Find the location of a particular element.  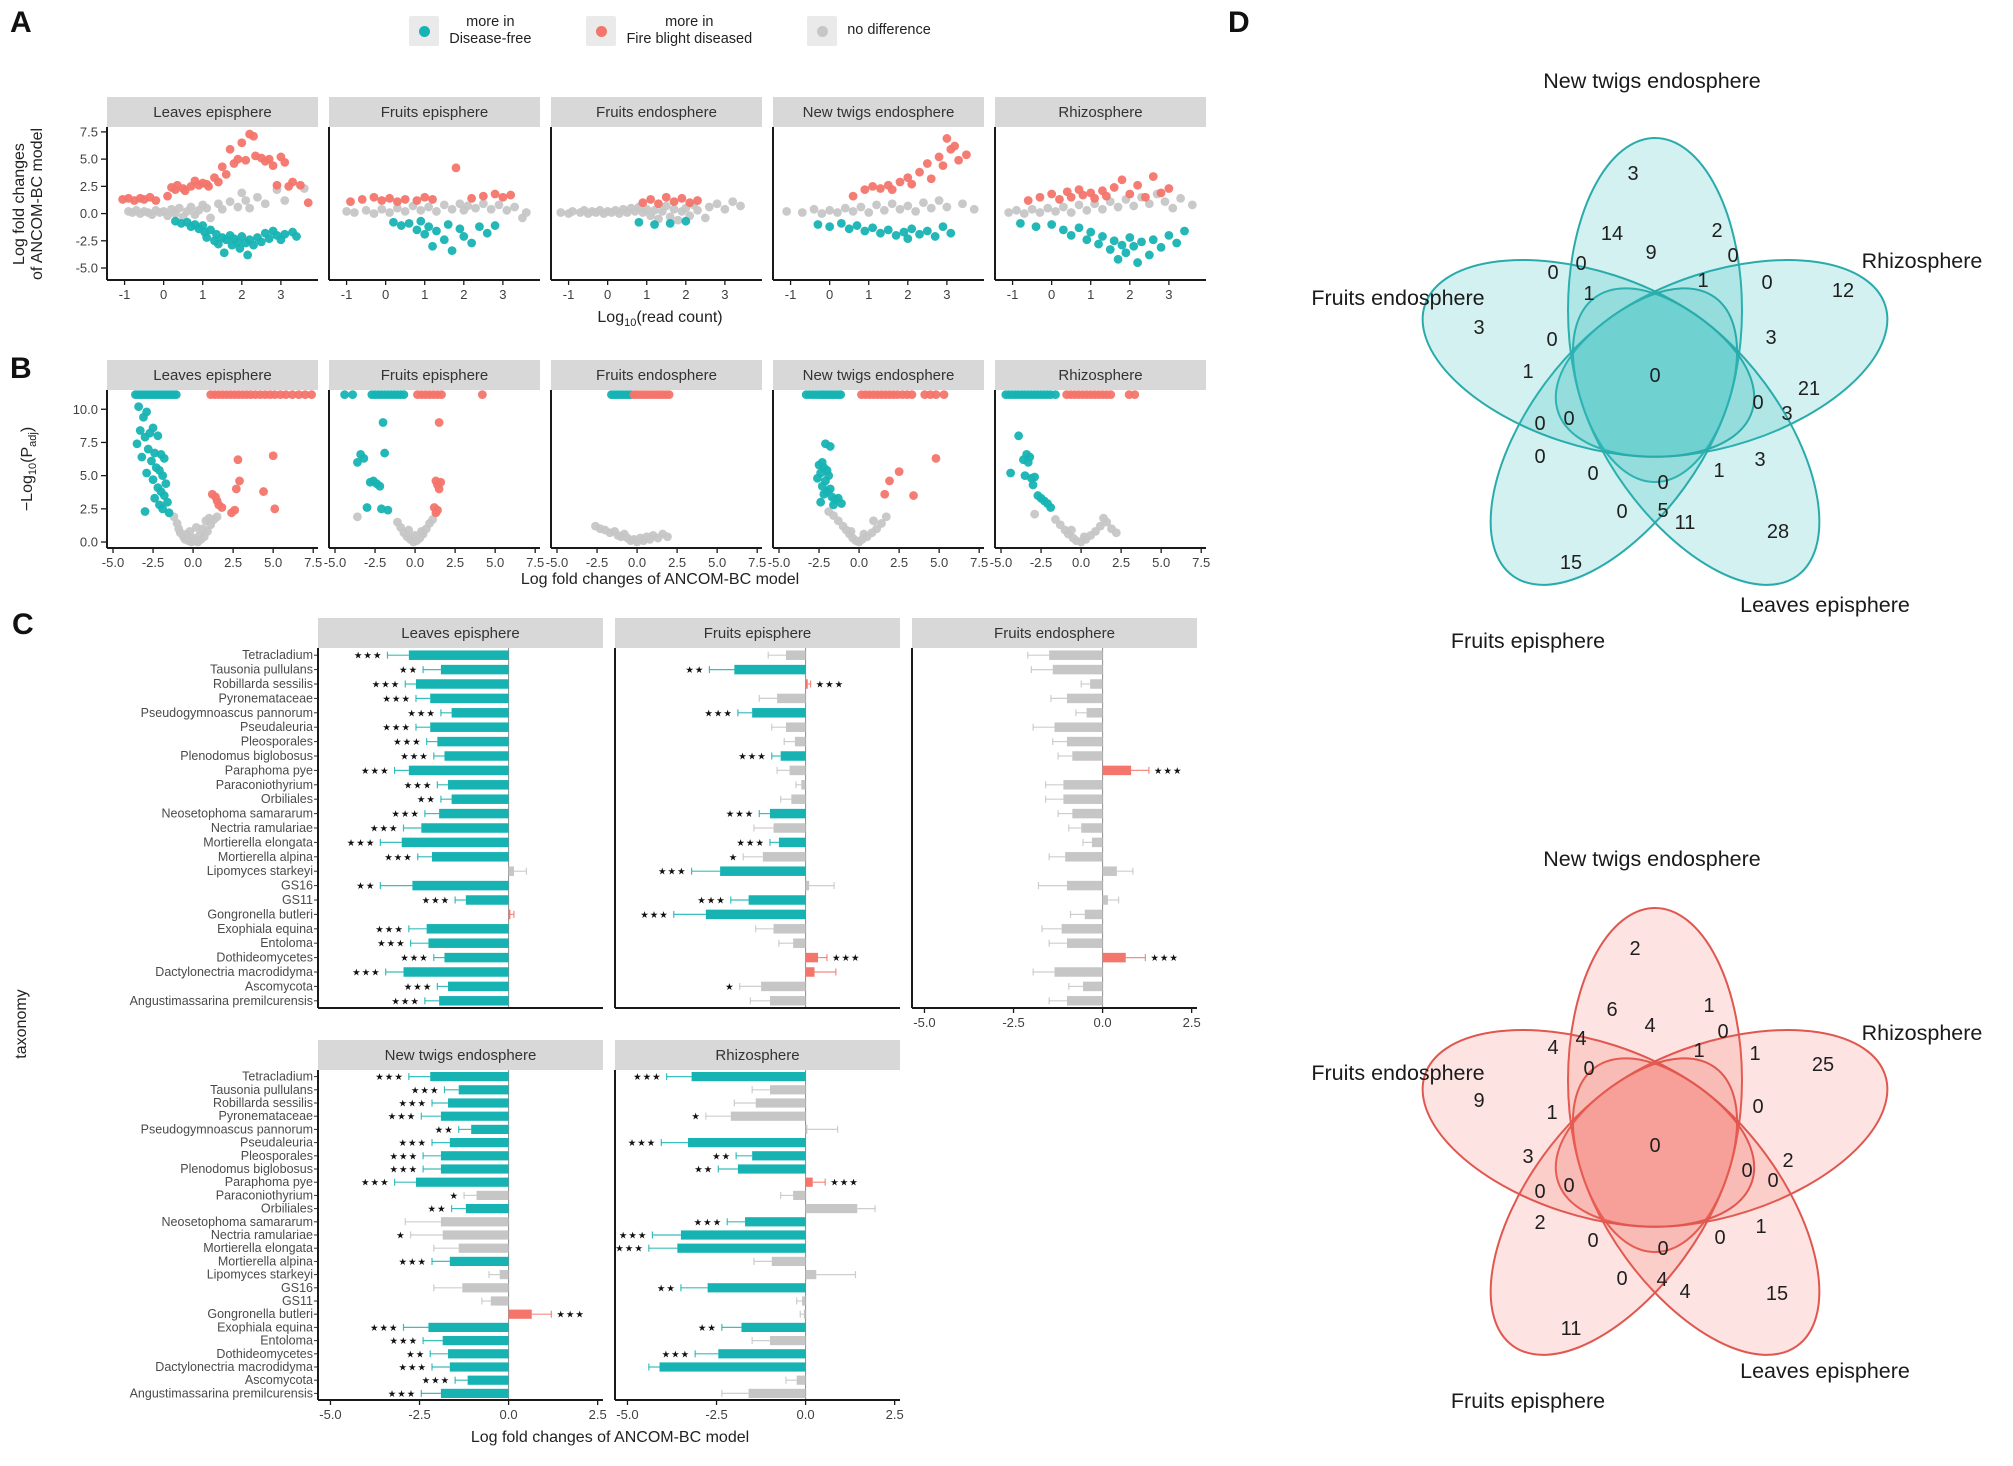

x-tick-label: 0.0 is located at coordinates (637, 562).